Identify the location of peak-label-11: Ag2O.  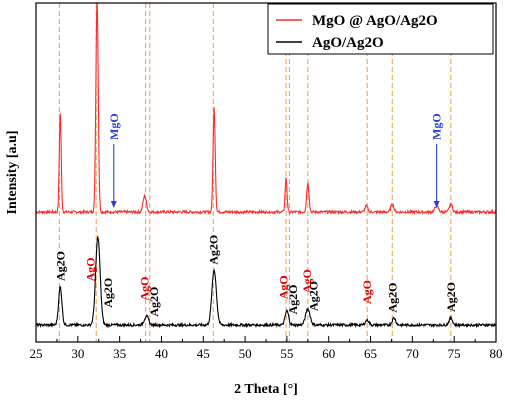
(314, 296).